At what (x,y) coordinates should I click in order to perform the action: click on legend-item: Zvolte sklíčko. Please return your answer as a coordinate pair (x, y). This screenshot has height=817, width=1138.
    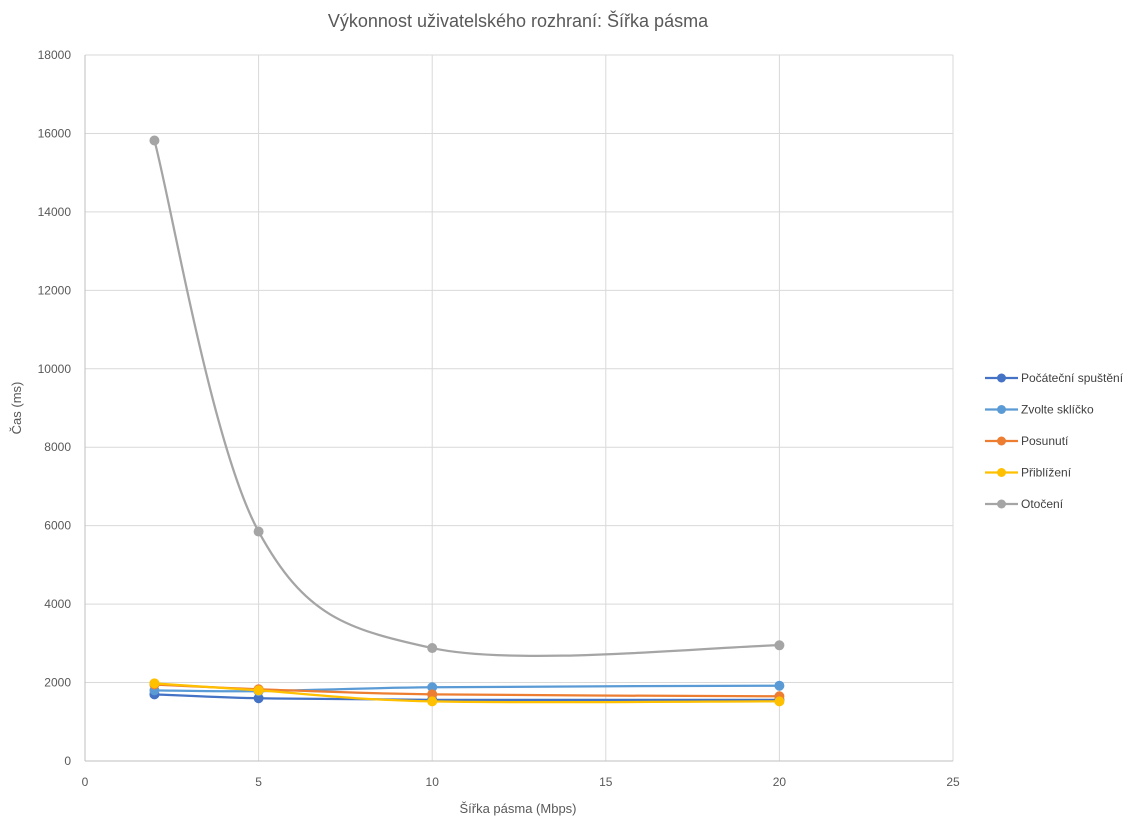
    Looking at the image, I should click on (1039, 410).